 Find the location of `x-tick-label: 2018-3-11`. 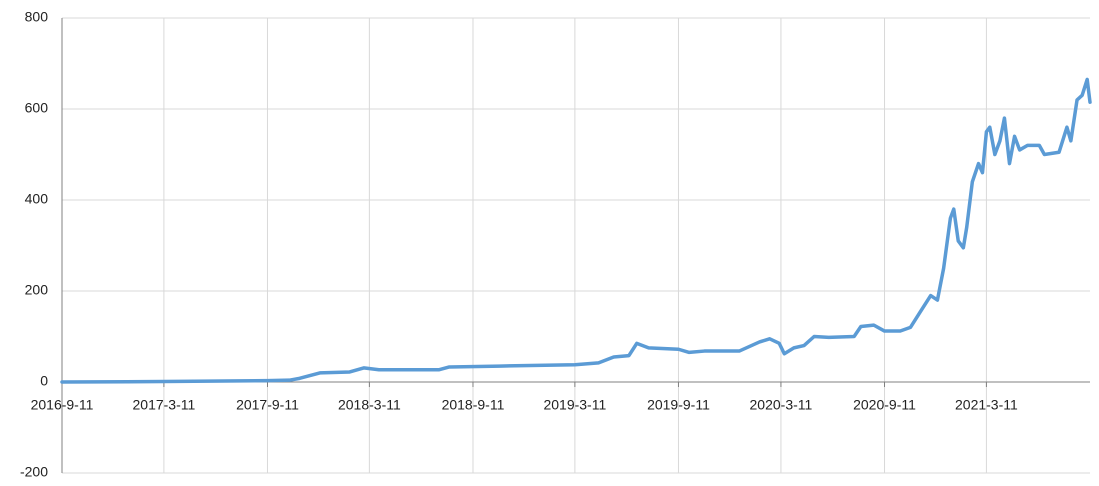

x-tick-label: 2018-3-11 is located at coordinates (369, 405).